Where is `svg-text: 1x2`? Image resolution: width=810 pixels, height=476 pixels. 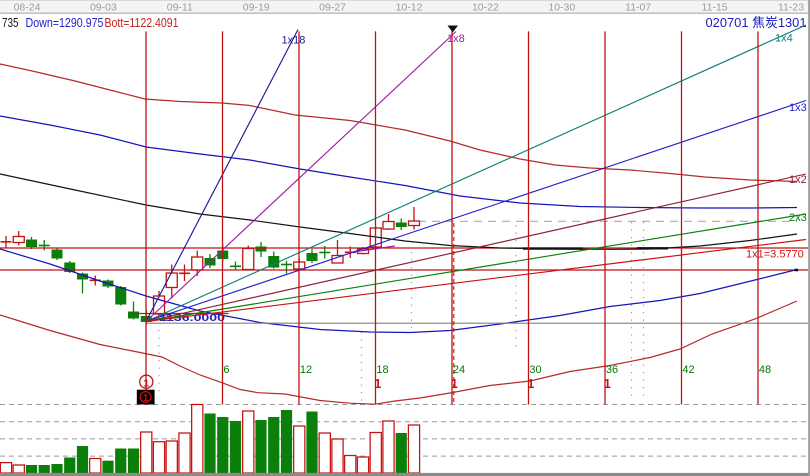
svg-text: 1x2 is located at coordinates (798, 180).